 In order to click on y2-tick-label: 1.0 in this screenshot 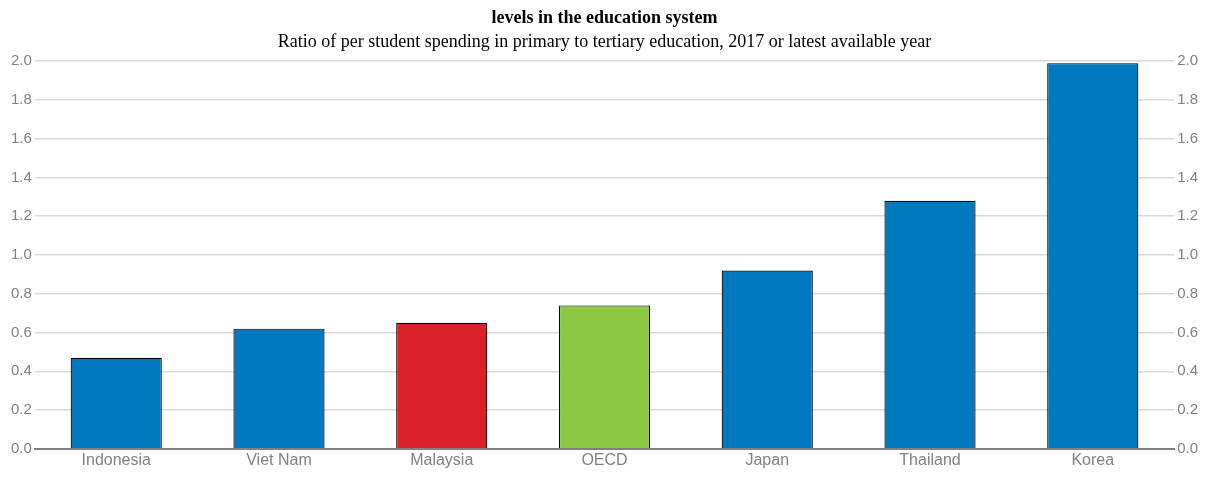, I will do `click(1188, 254)`.